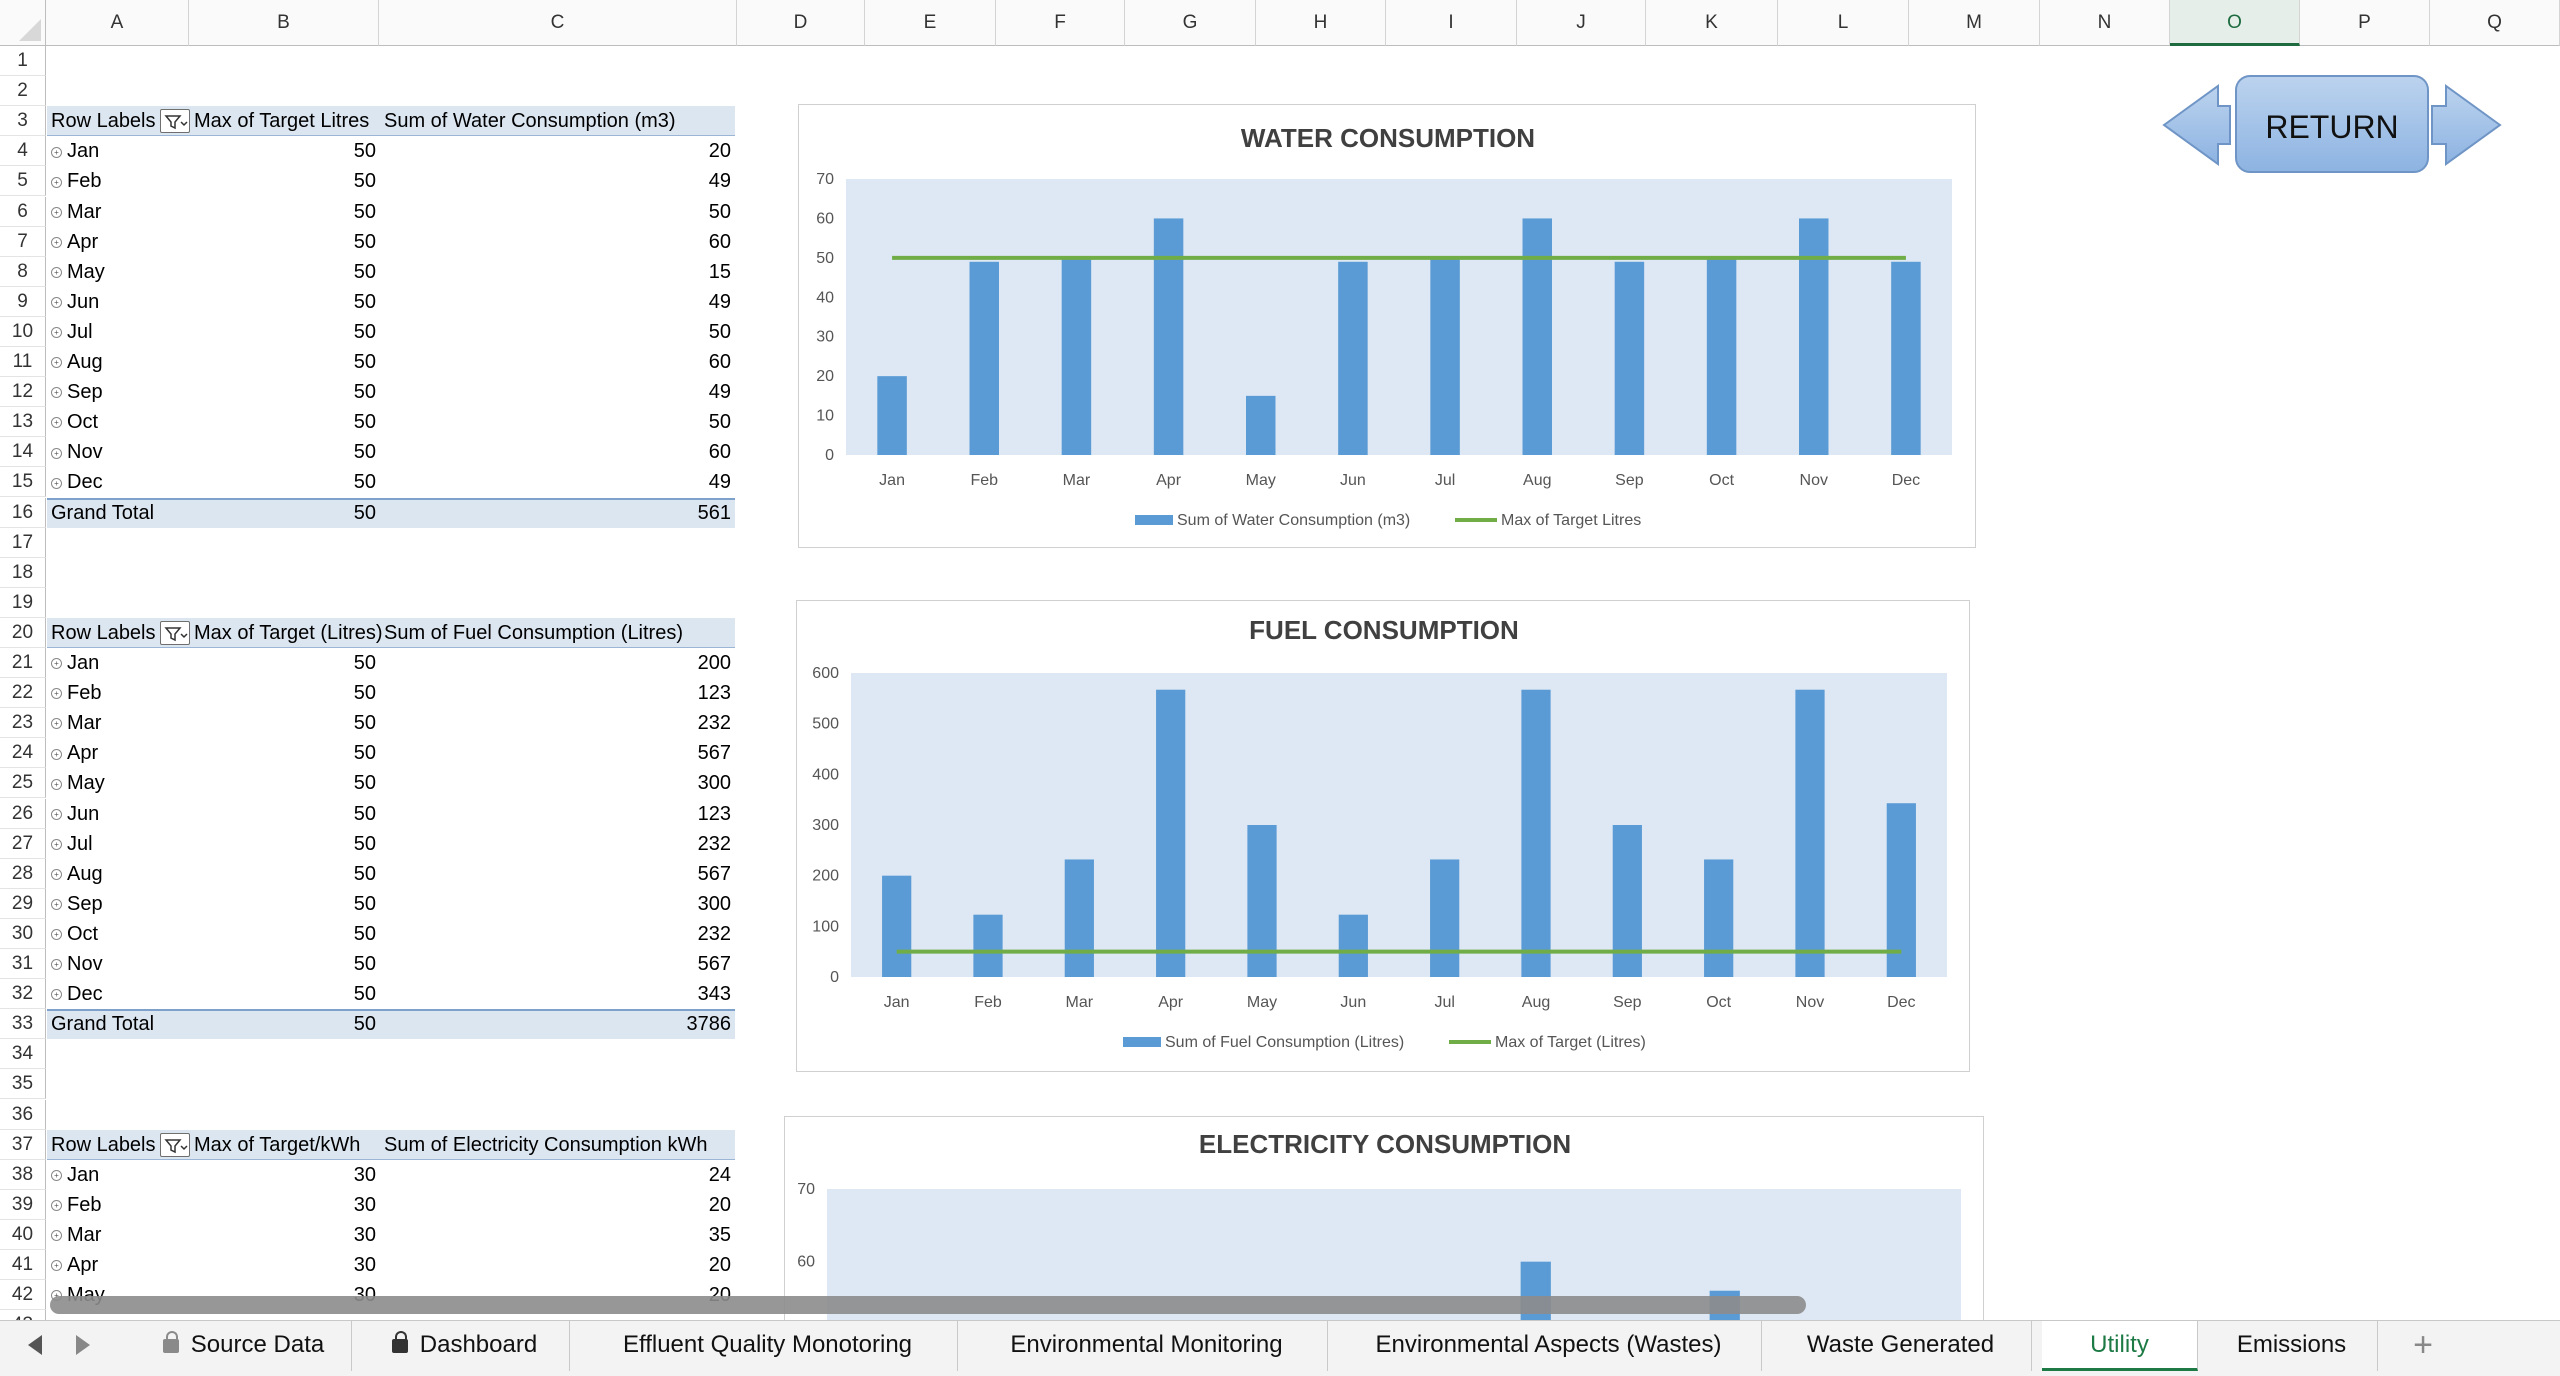 This screenshot has width=2560, height=1376. I want to click on row-header: 5, so click(23, 181).